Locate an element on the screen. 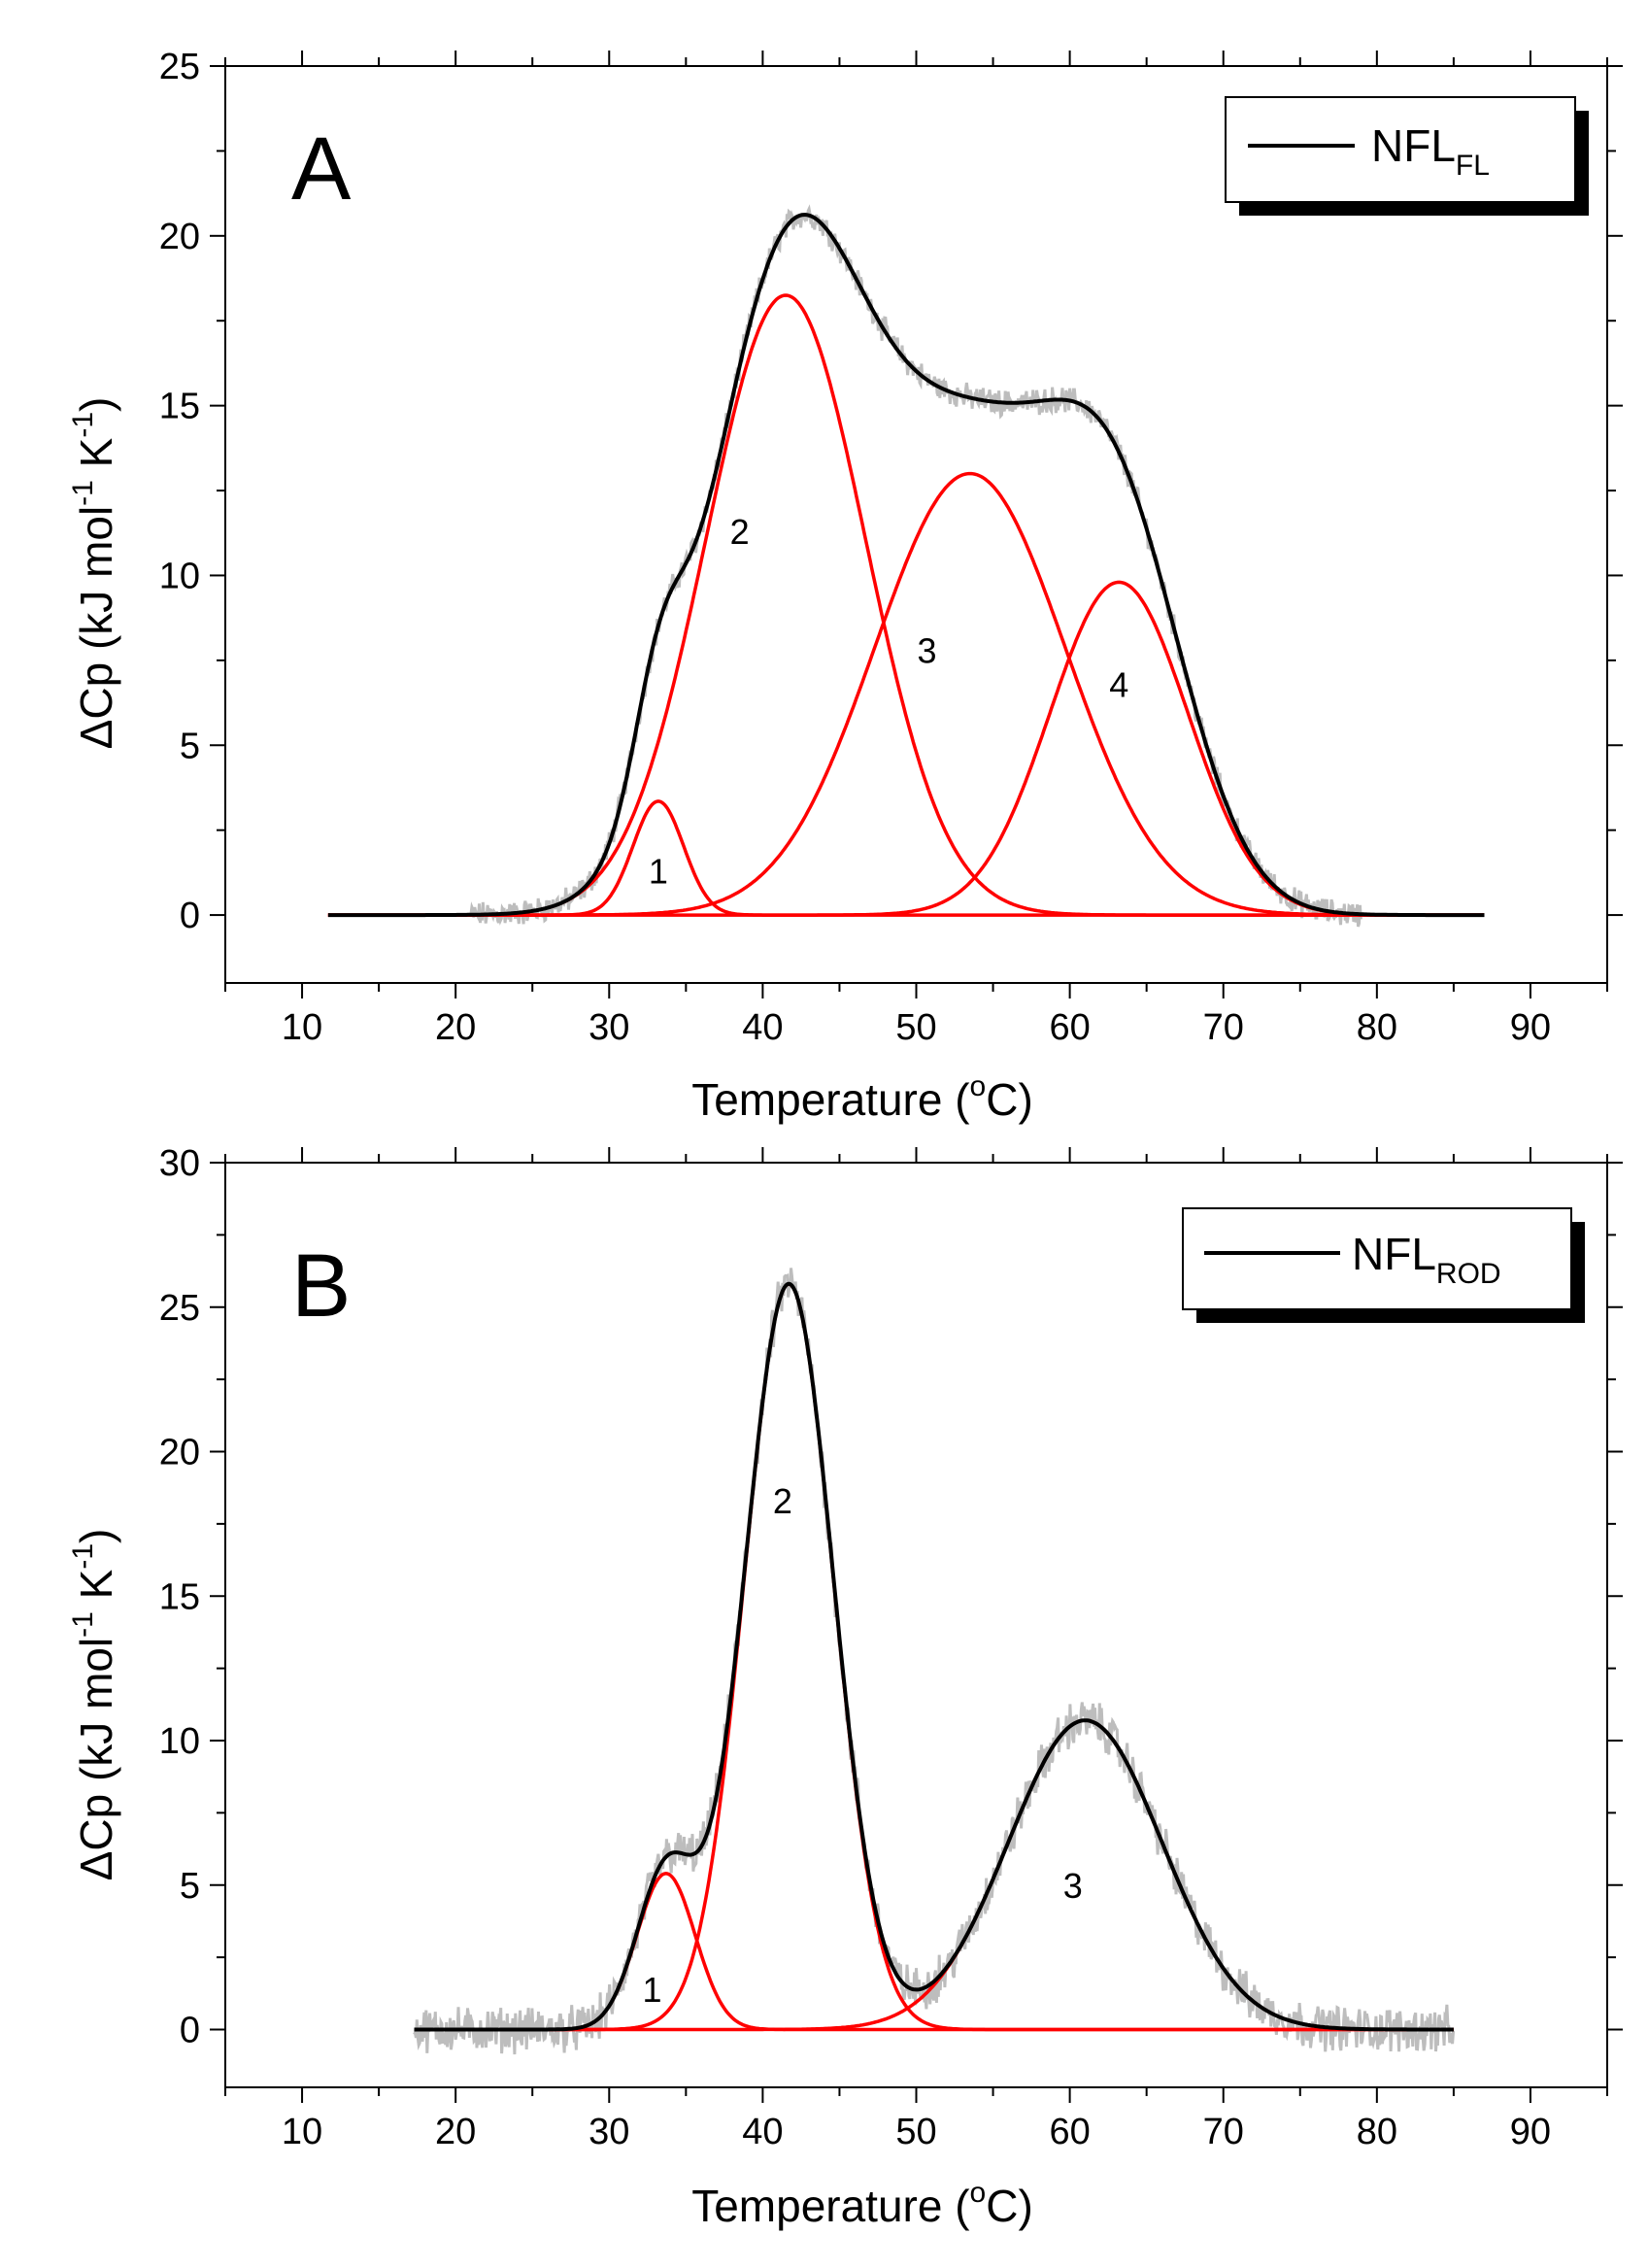 The width and height of the screenshot is (1648, 2268). legend-label: NFLFL is located at coordinates (1430, 151).